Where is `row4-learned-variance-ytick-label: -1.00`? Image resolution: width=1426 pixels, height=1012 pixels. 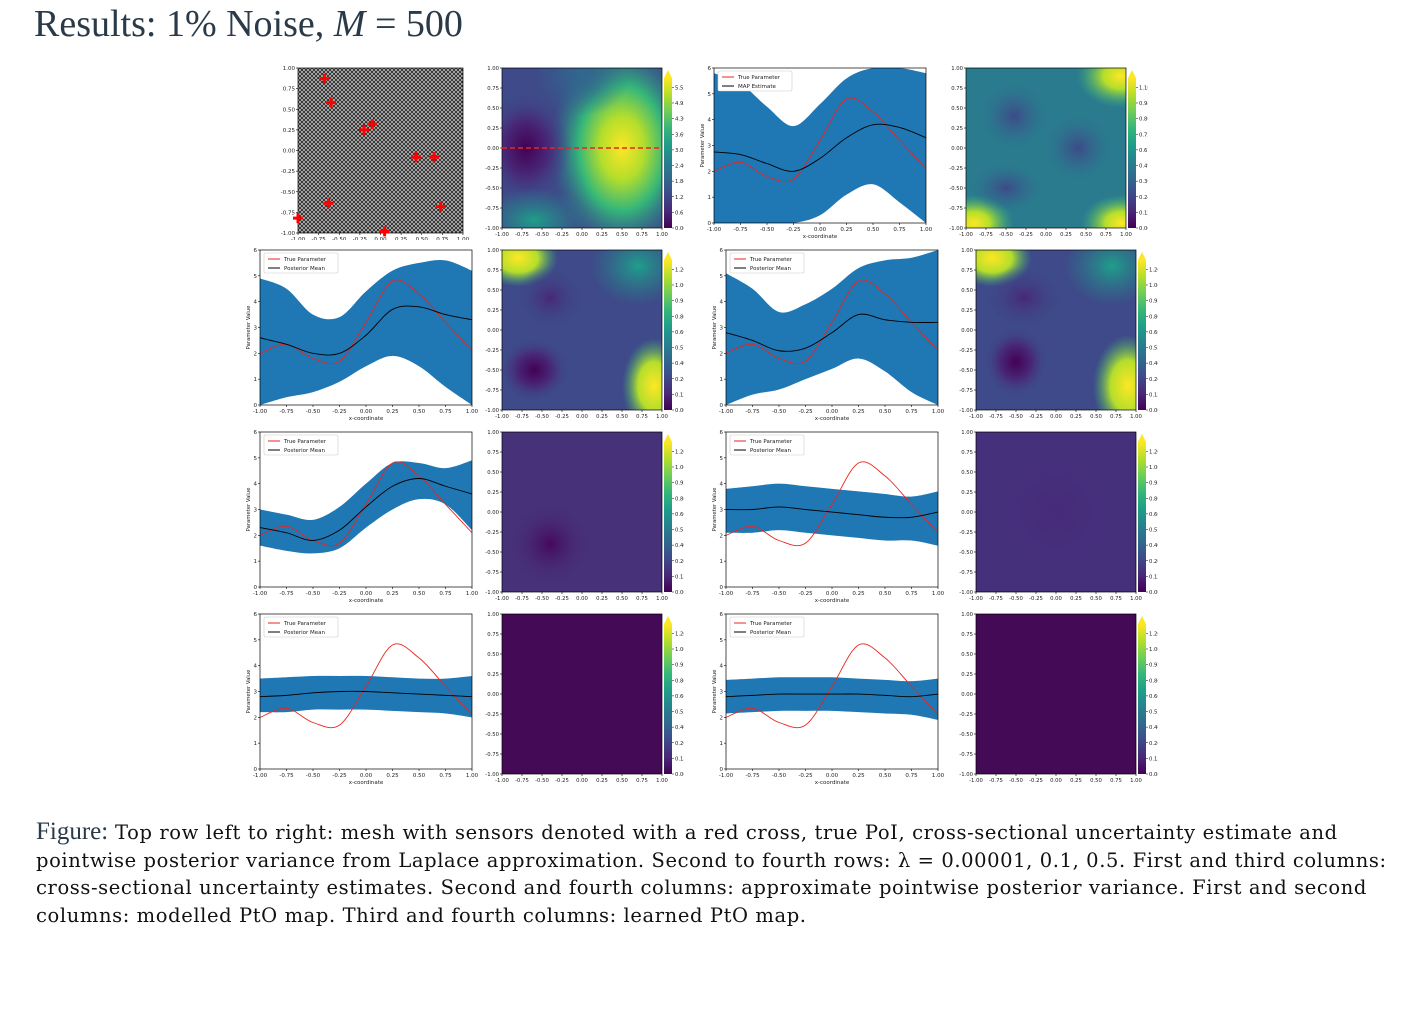 row4-learned-variance-ytick-label: -1.00 is located at coordinates (966, 775).